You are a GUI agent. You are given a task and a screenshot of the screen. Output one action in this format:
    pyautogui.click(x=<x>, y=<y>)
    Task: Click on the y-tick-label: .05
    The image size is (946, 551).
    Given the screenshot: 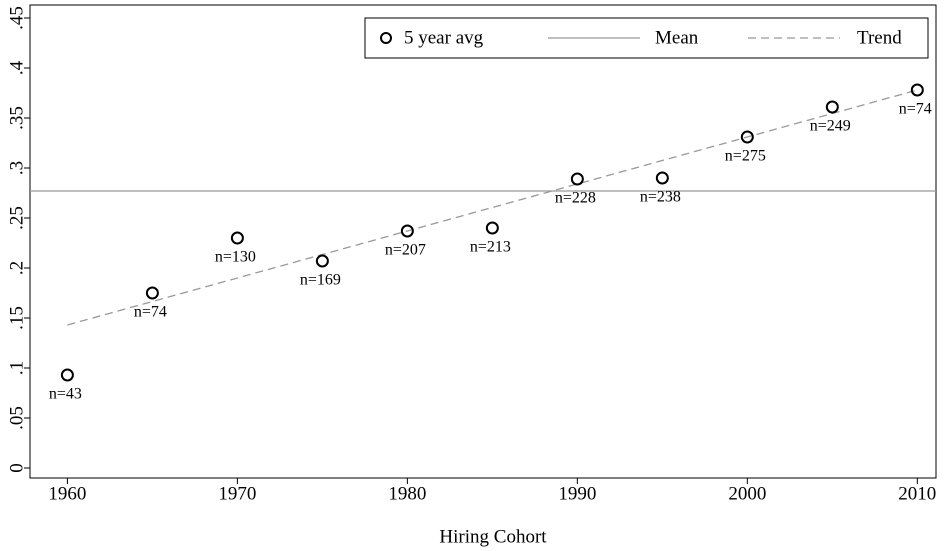 What is the action you would take?
    pyautogui.click(x=16, y=418)
    